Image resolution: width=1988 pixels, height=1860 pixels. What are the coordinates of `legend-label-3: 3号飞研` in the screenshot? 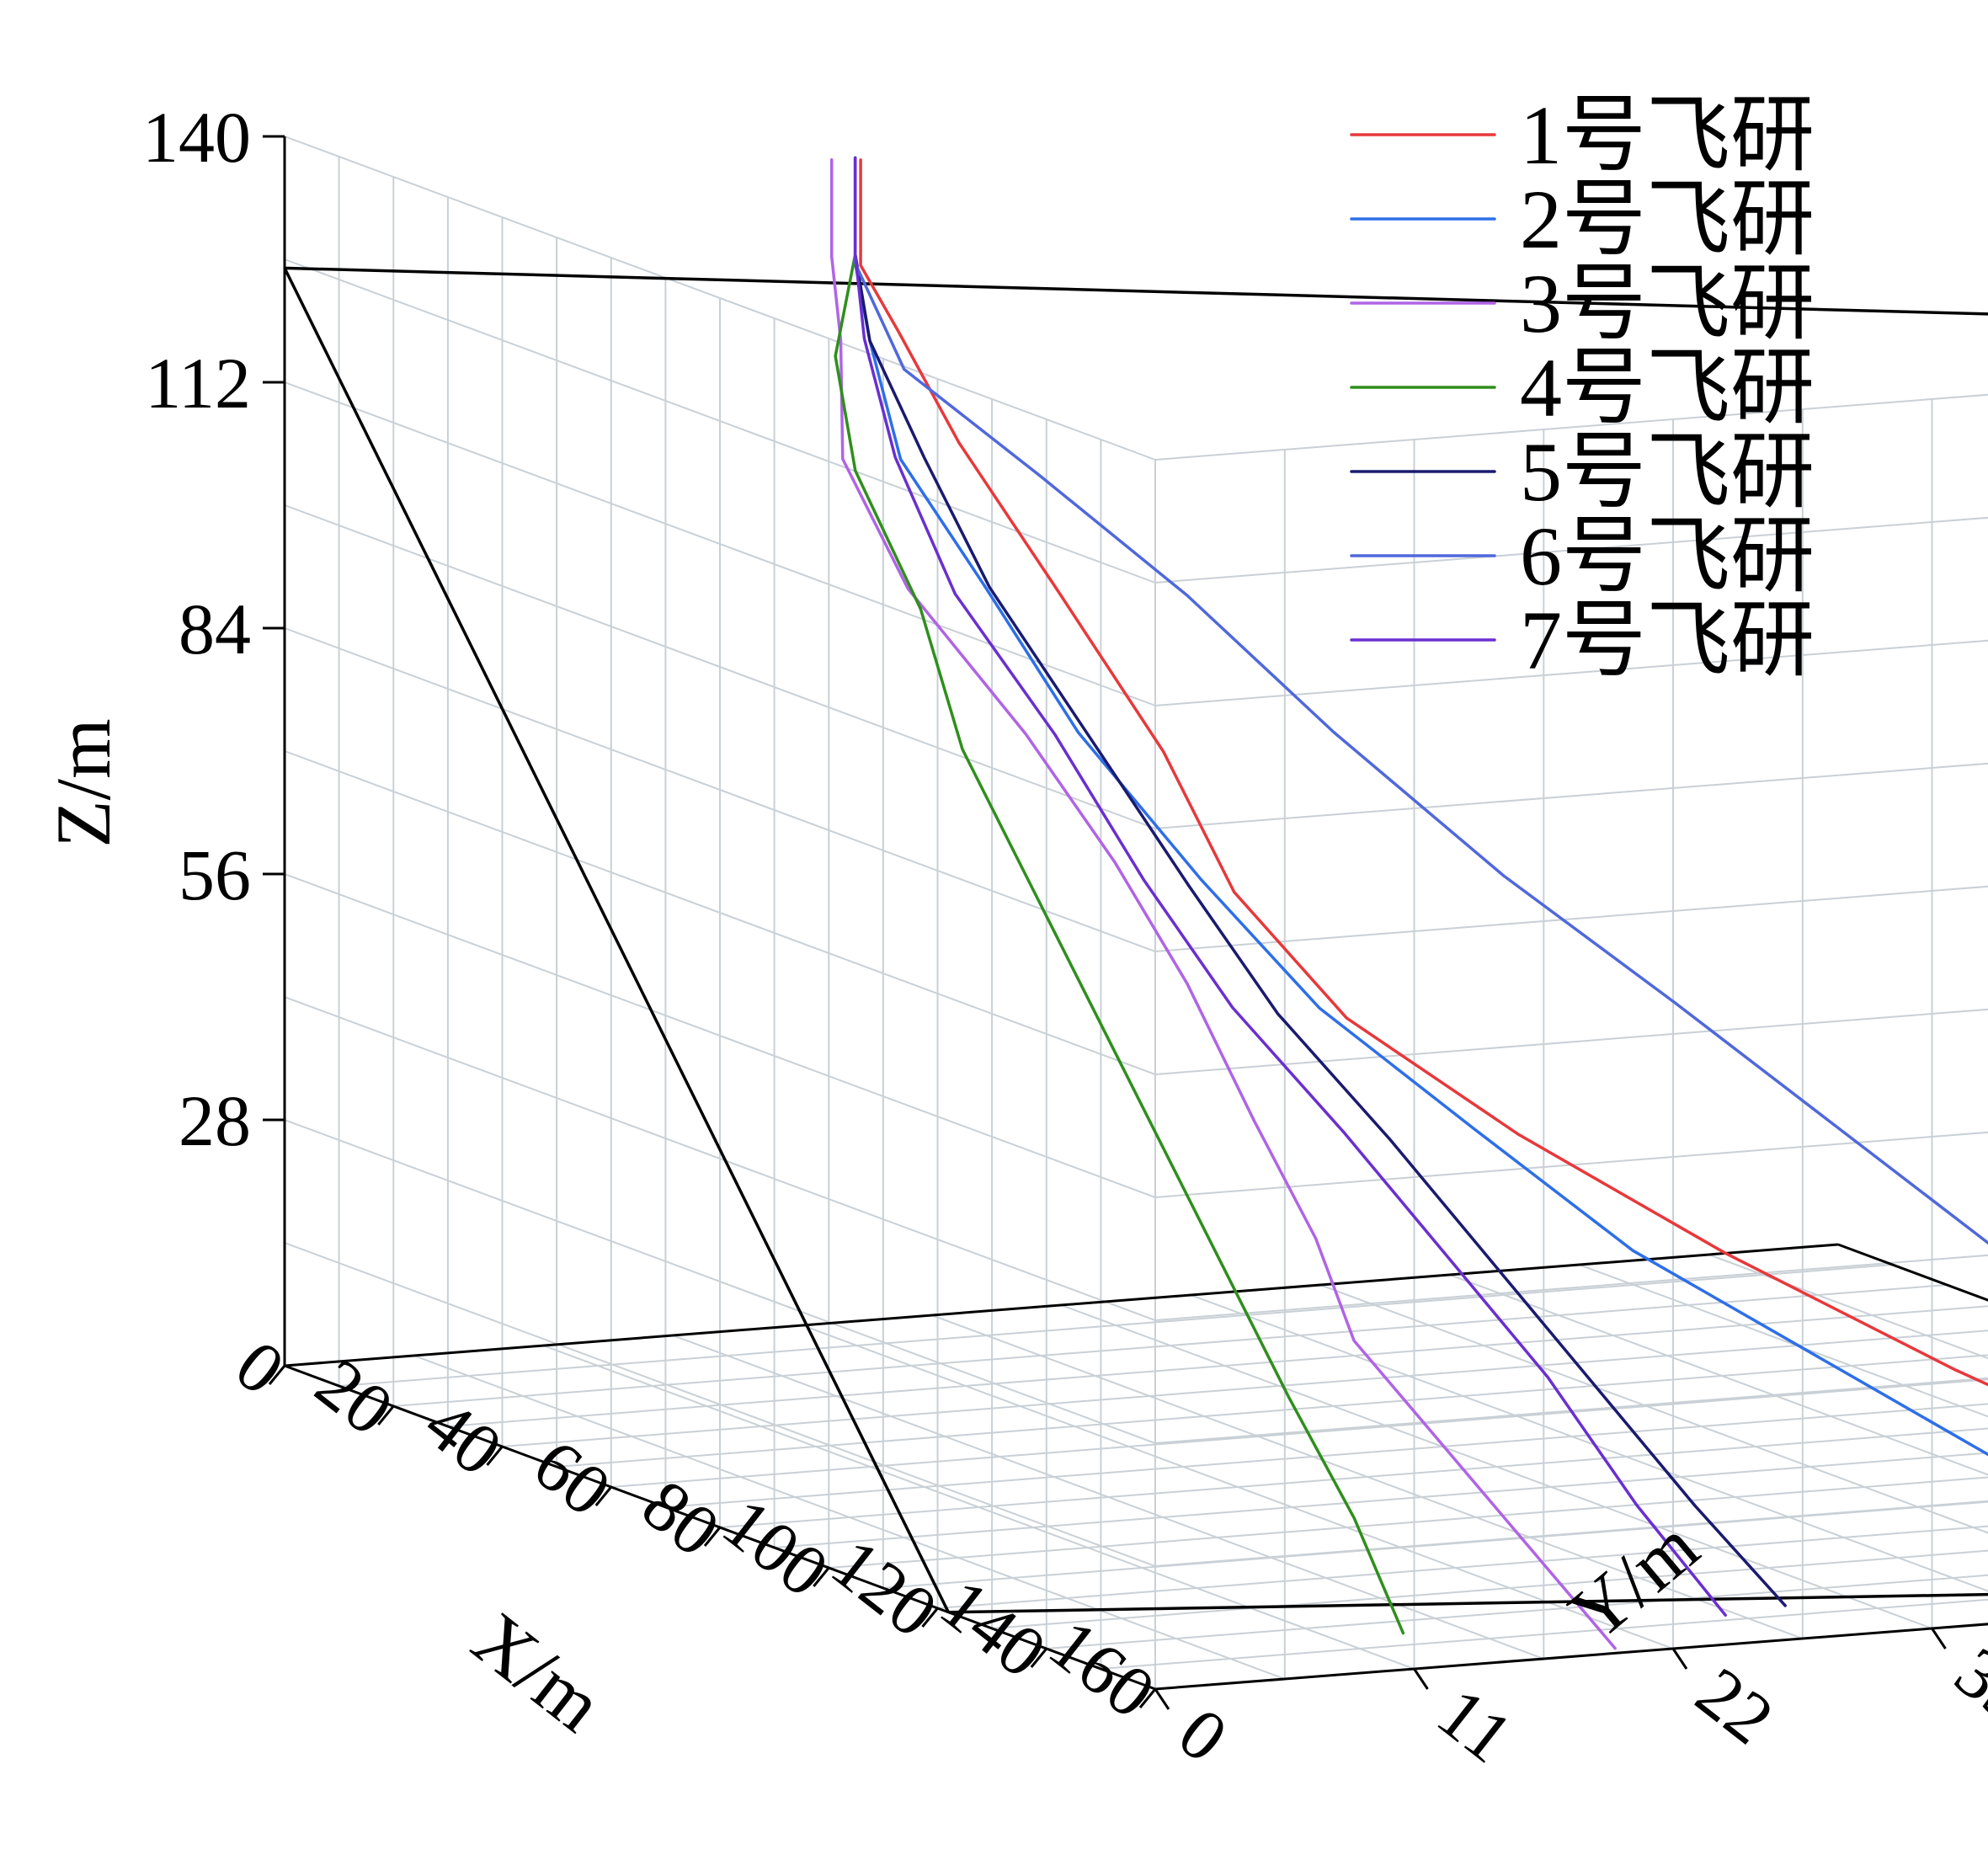 It's located at (1667, 304).